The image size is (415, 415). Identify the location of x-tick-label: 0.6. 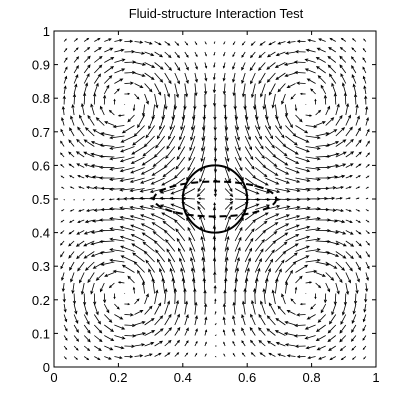
(247, 377).